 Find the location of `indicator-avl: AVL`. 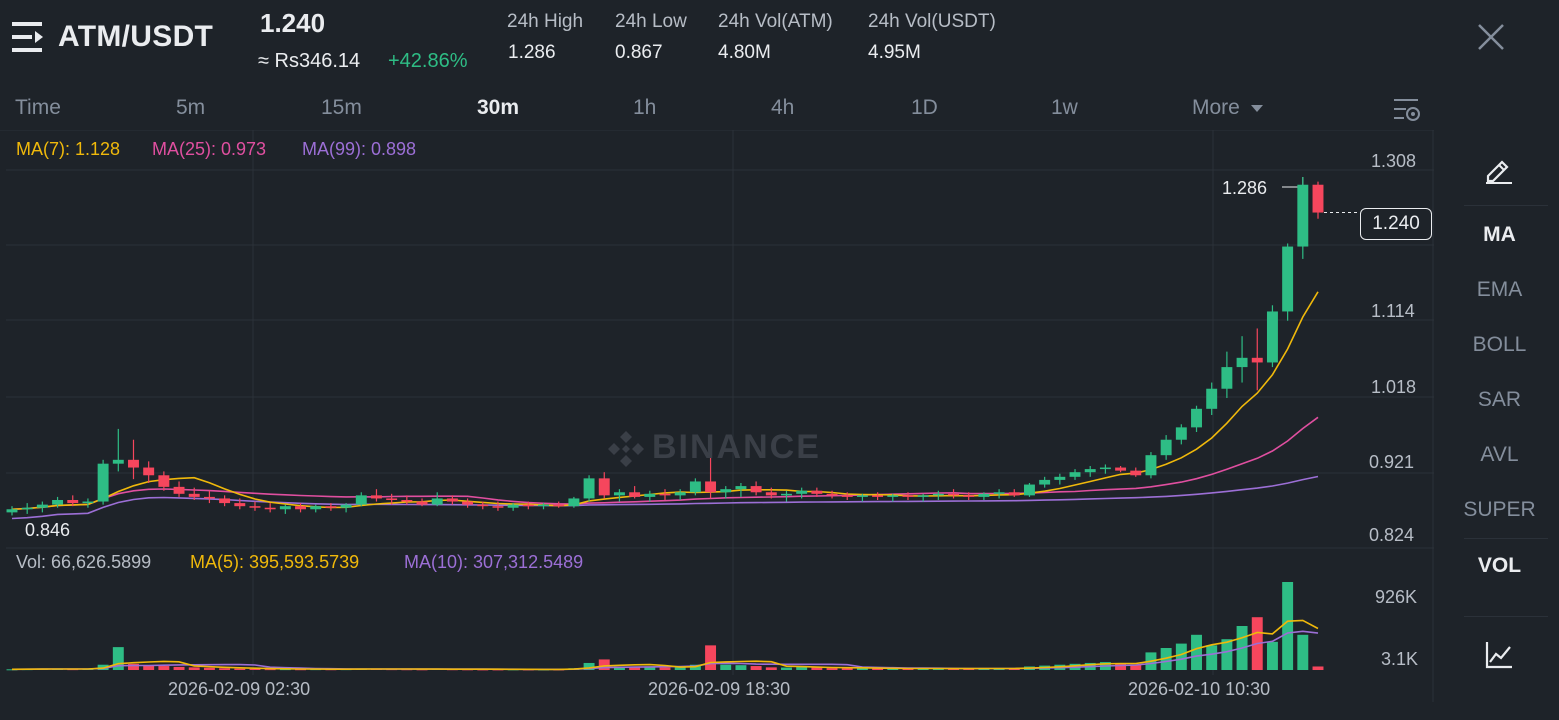

indicator-avl: AVL is located at coordinates (1499, 454).